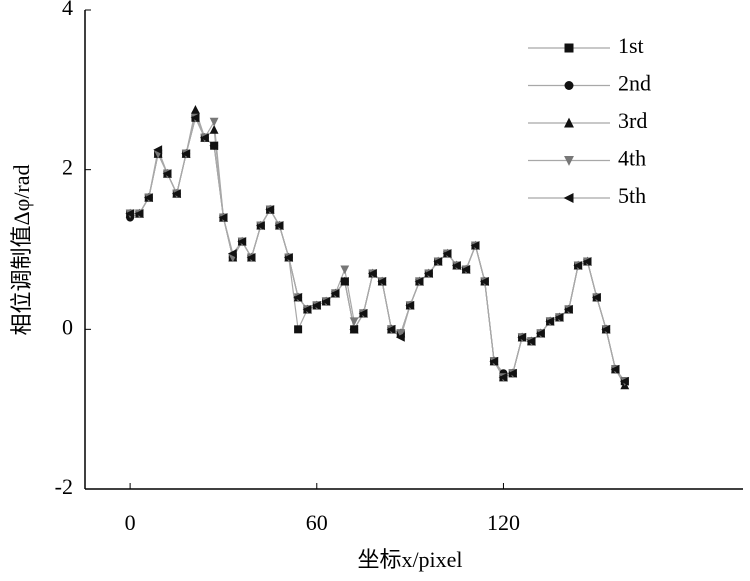  I want to click on legend-label: 4th, so click(632, 158).